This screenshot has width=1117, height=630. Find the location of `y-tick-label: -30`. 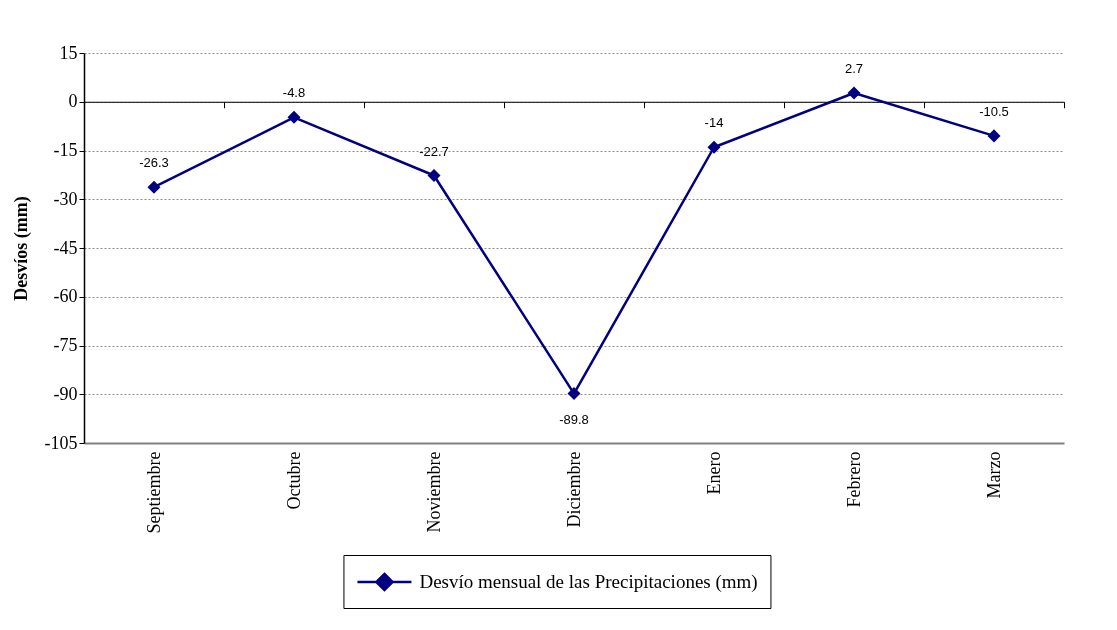

y-tick-label: -30 is located at coordinates (65, 198).